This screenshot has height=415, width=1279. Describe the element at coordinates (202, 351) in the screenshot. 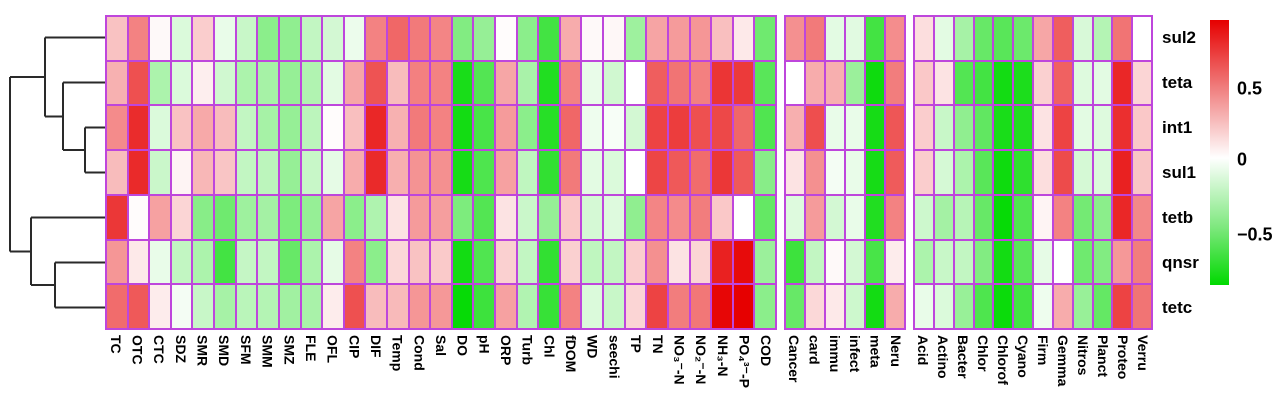

I see `column-label: SMR` at that location.